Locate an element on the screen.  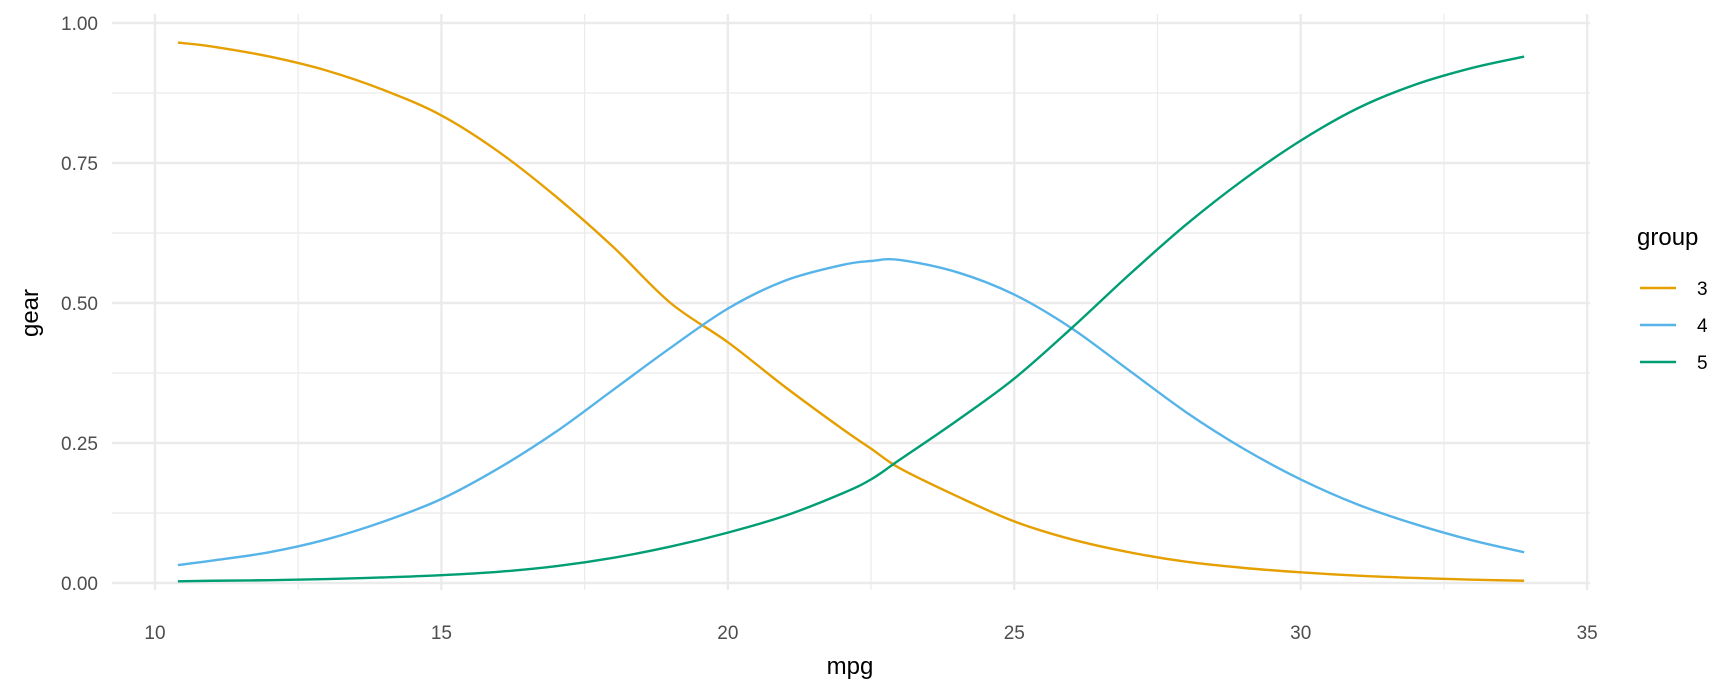
x-axis-title: mpg is located at coordinates (850, 666).